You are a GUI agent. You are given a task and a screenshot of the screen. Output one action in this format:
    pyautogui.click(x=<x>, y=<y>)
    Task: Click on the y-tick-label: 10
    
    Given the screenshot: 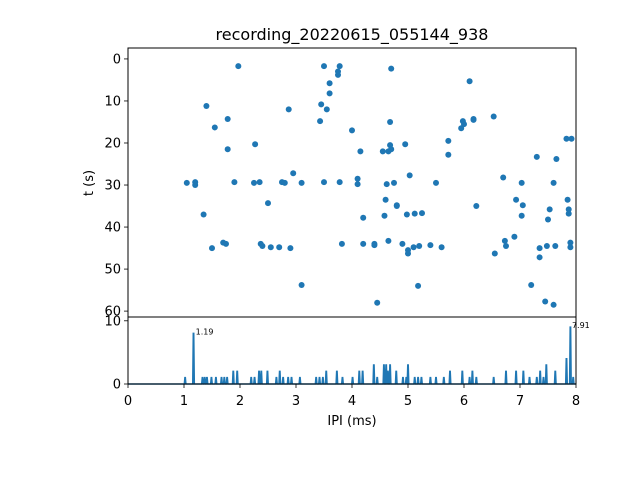 What is the action you would take?
    pyautogui.click(x=112, y=321)
    